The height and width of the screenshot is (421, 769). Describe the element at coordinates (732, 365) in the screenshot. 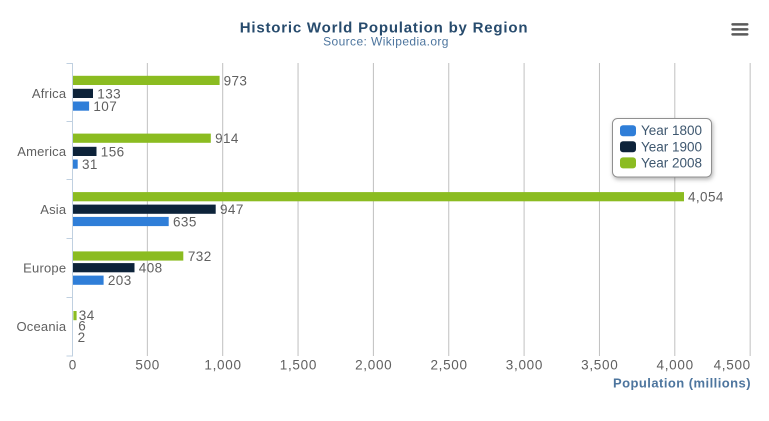

I see `svg-text: 4,500` at that location.